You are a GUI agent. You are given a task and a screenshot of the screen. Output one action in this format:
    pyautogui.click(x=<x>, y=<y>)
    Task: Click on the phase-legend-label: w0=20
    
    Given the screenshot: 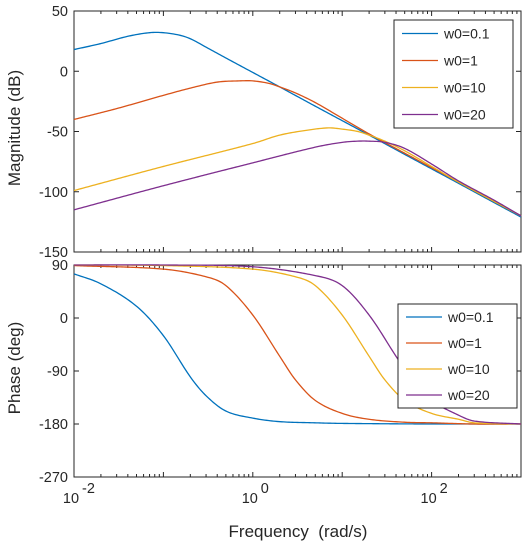 What is the action you would take?
    pyautogui.click(x=468, y=395)
    